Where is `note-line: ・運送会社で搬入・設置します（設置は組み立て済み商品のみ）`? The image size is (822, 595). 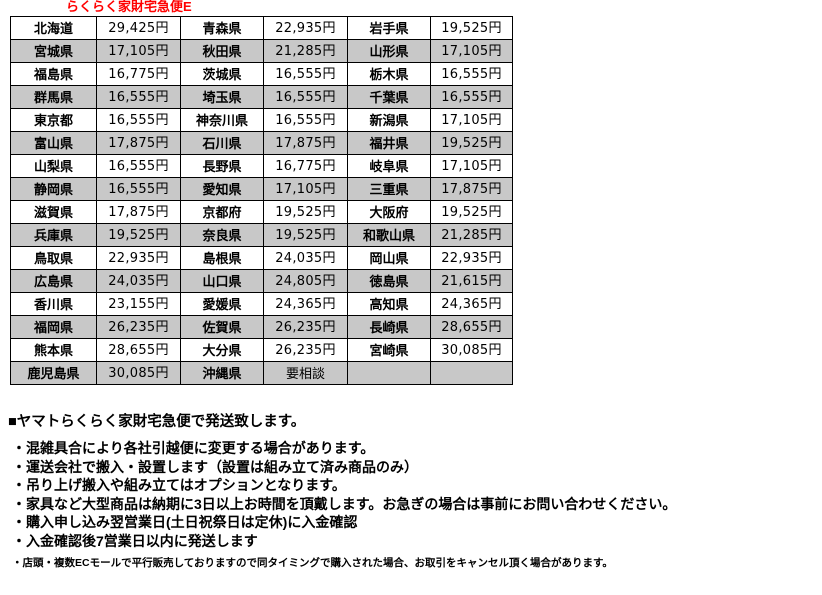
note-line: ・運送会社で搬入・設置します（設置は組み立て済み商品のみ） is located at coordinates (215, 466).